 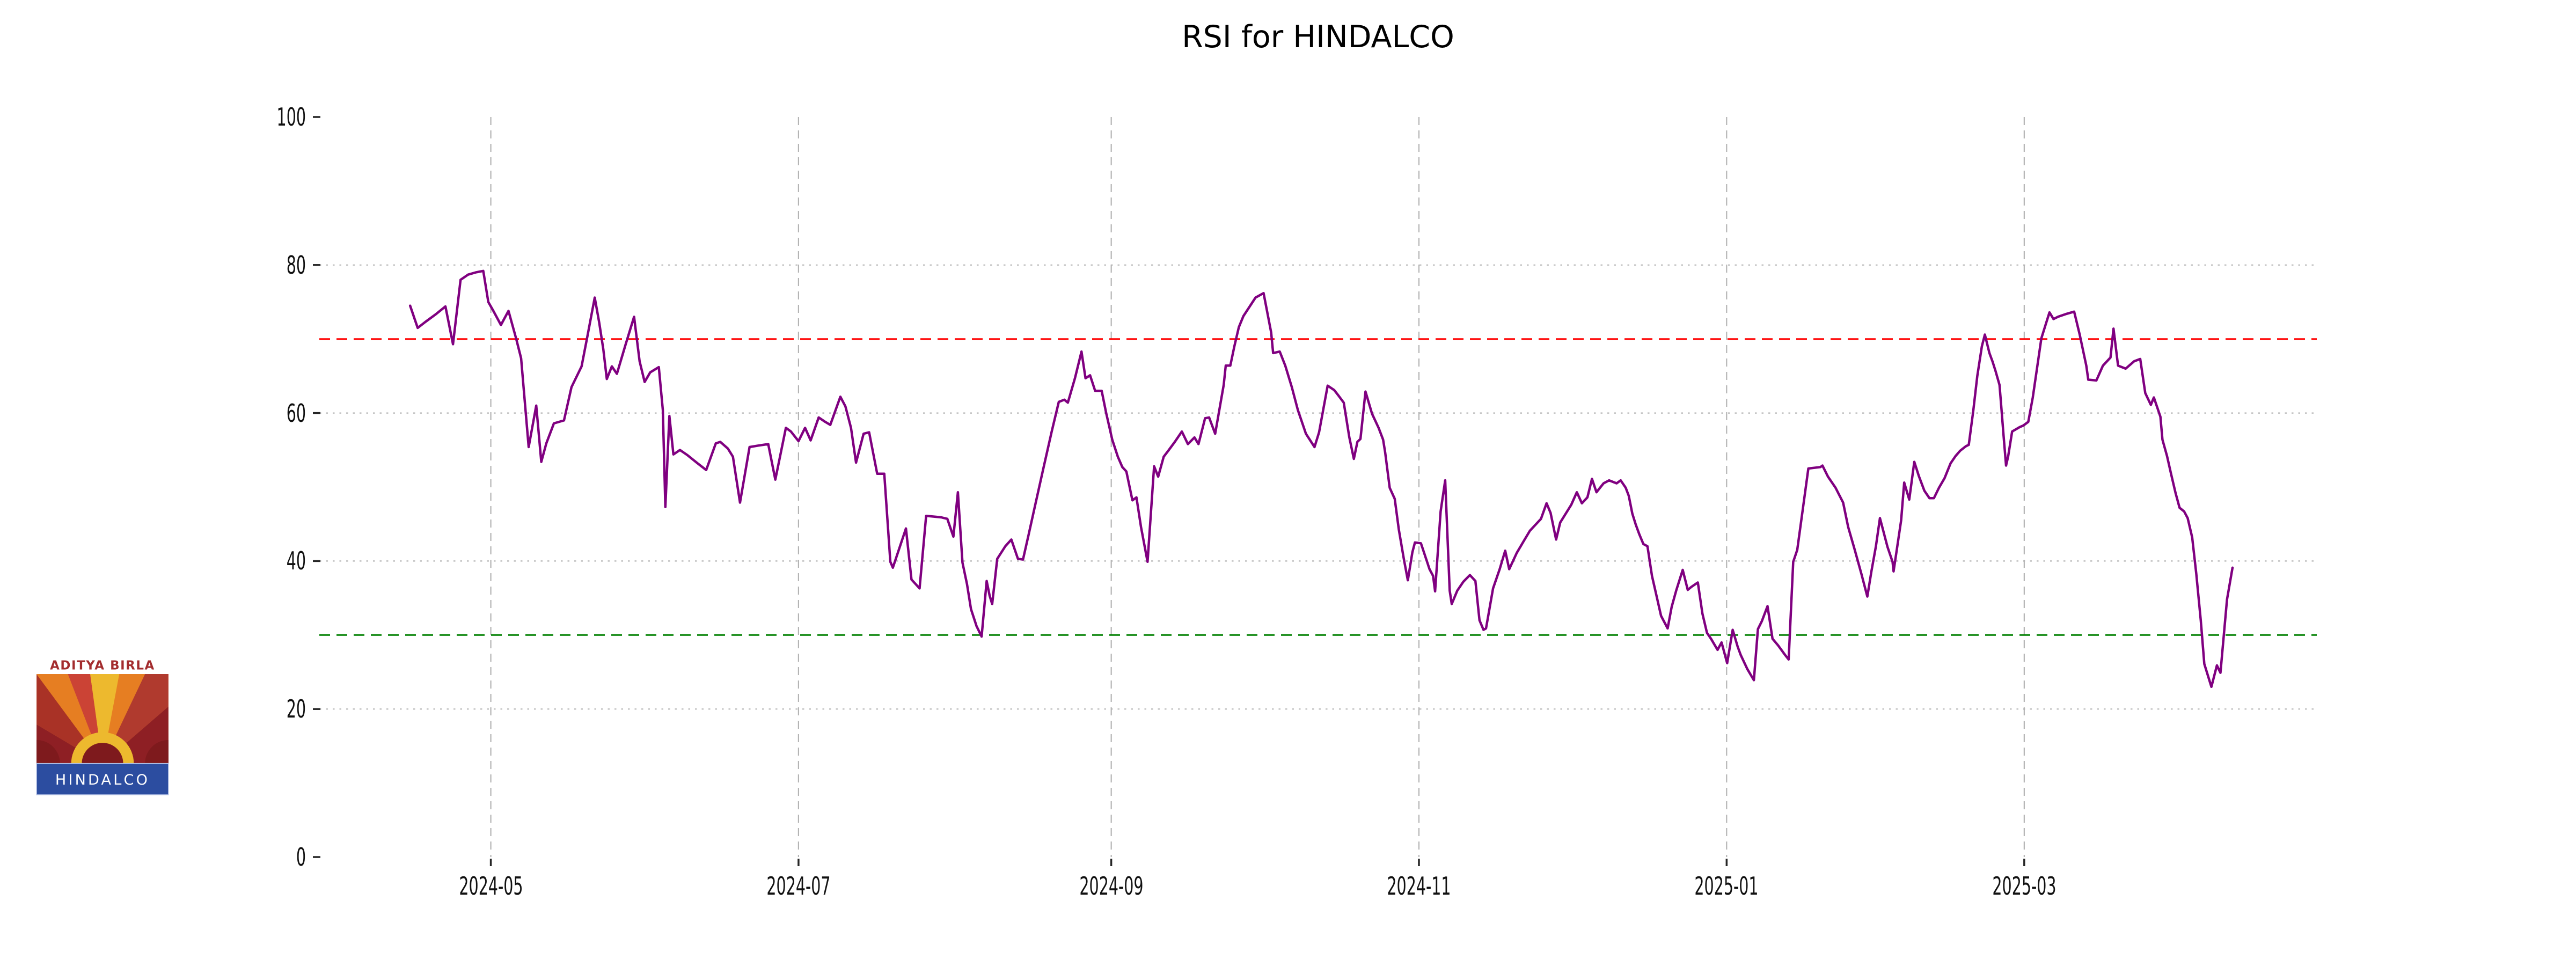 What do you see at coordinates (296, 561) in the screenshot?
I see `y-tick-label-40: 40` at bounding box center [296, 561].